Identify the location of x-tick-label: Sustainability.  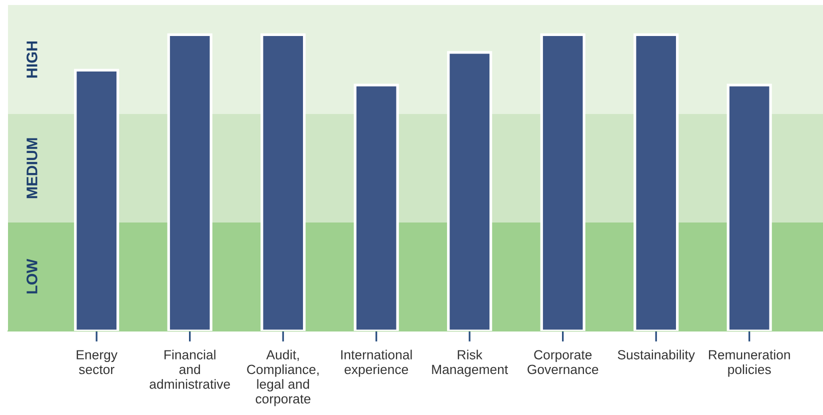
(656, 356).